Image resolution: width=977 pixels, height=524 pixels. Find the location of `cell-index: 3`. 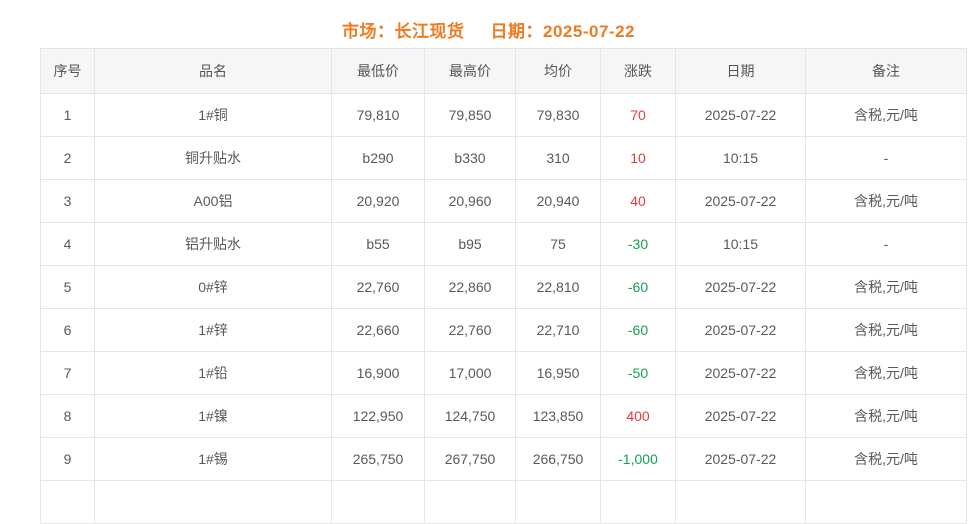

cell-index: 3 is located at coordinates (67, 201).